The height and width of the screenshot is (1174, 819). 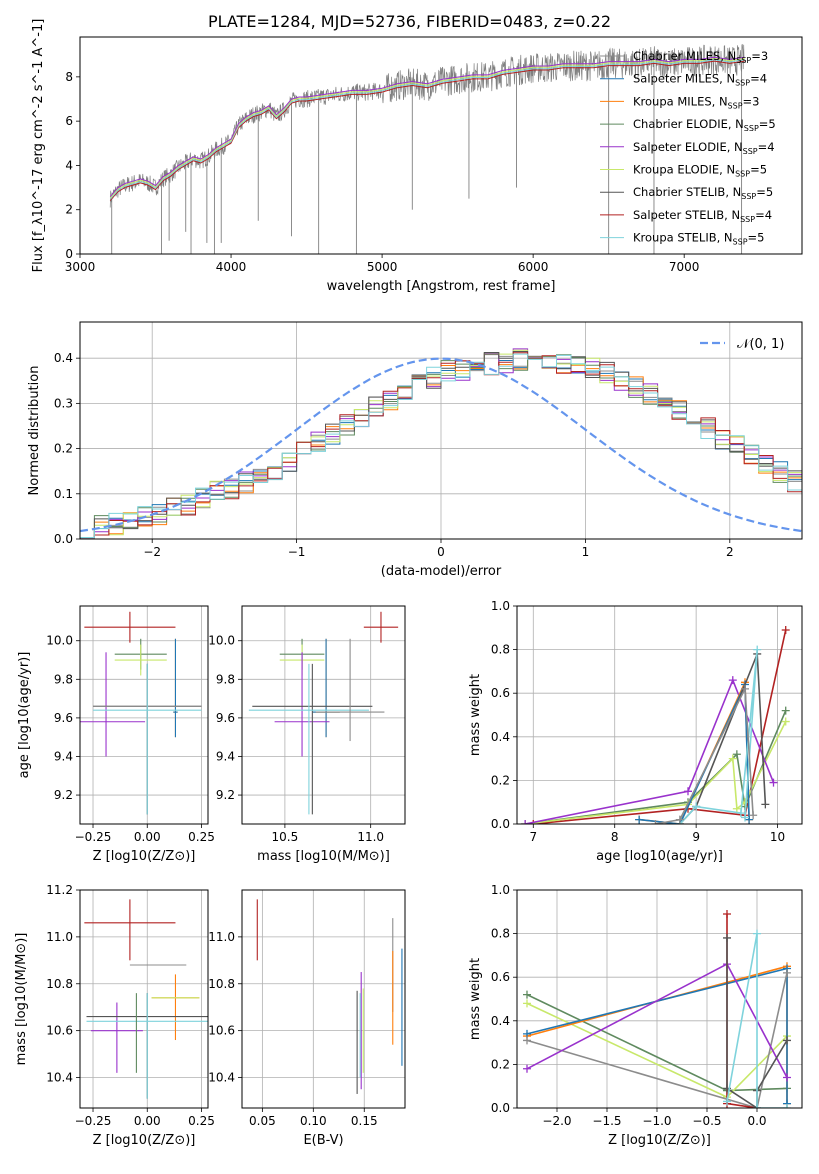 What do you see at coordinates (696, 102) in the screenshot?
I see `legend-label: Kroupa MILES, NSSP=3` at bounding box center [696, 102].